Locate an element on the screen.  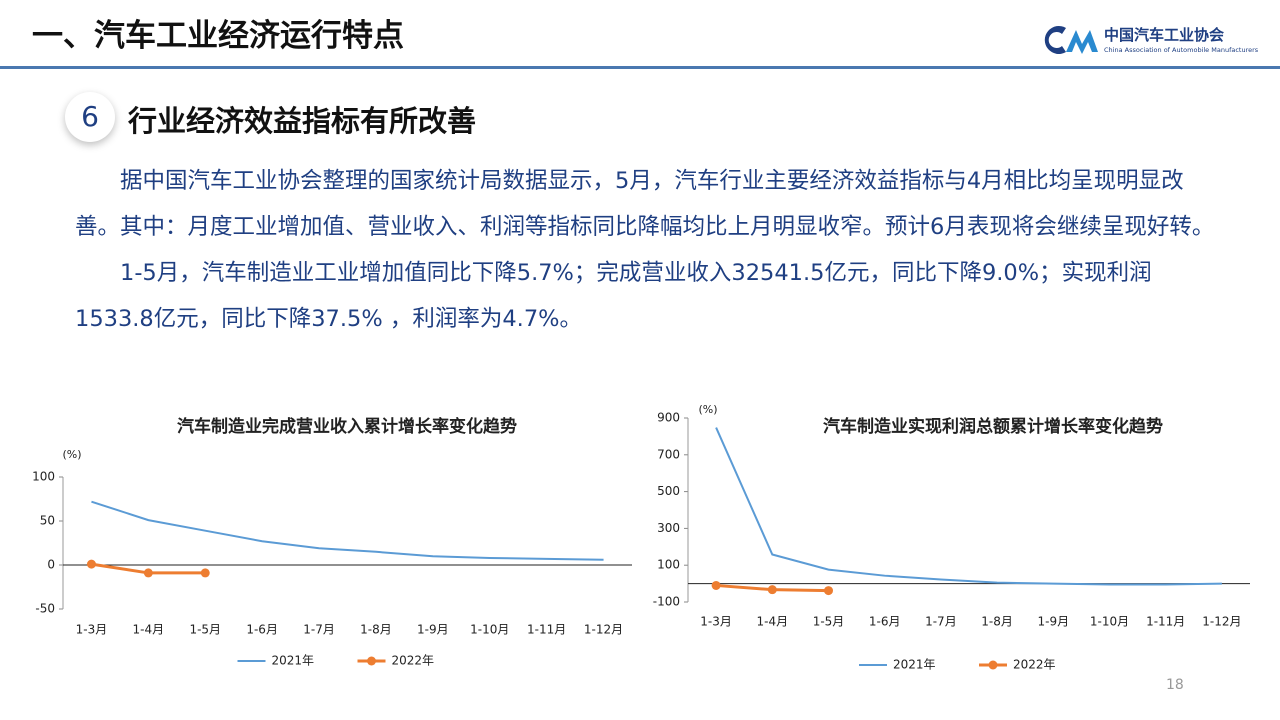
chart-title: 汽车制造业实现利润总额累计增长率变化趋势 is located at coordinates (993, 426).